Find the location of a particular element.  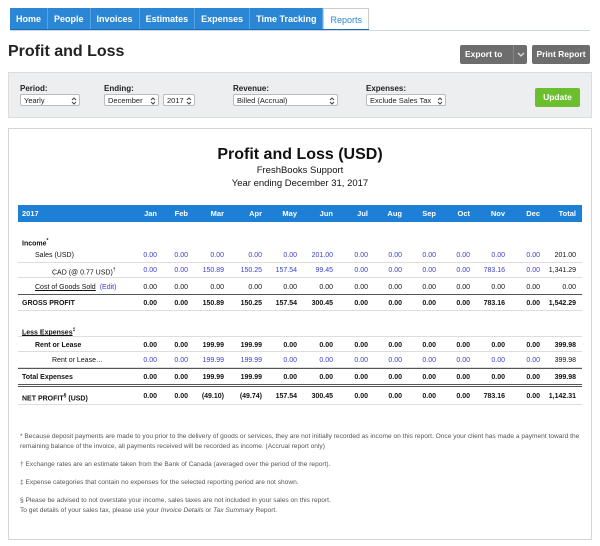

column-header: Jan is located at coordinates (150, 213).